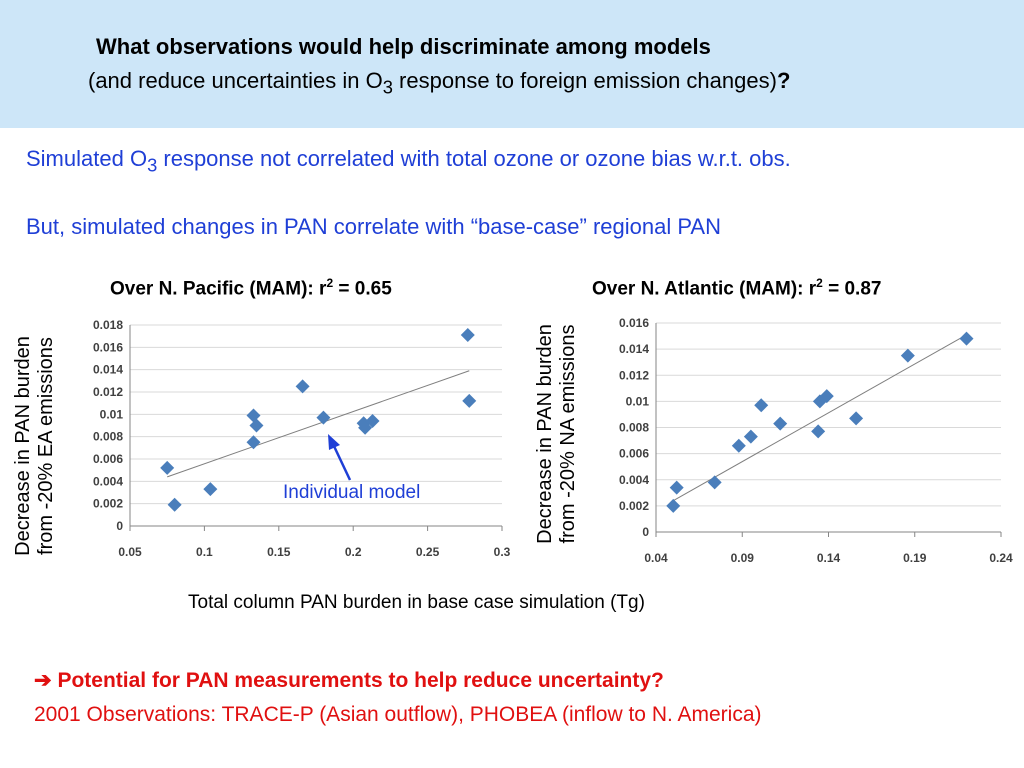 The height and width of the screenshot is (768, 1024). What do you see at coordinates (819, 283) in the screenshot?
I see `chart-title-atlantic-sup: 2` at bounding box center [819, 283].